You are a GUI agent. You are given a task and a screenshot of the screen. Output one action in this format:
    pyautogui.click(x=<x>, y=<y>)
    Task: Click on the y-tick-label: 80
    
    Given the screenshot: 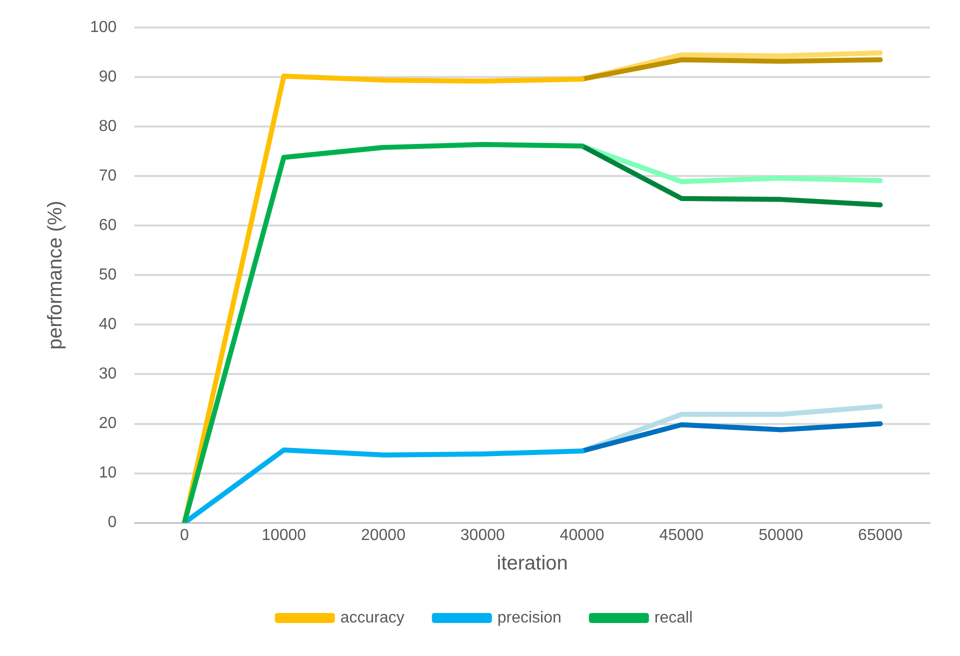 What is the action you would take?
    pyautogui.click(x=107, y=127)
    